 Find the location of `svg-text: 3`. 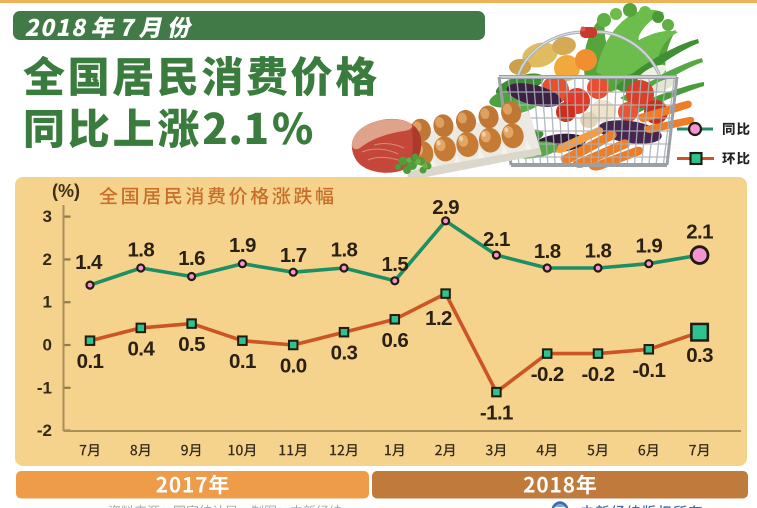

svg-text: 3 is located at coordinates (47, 216).